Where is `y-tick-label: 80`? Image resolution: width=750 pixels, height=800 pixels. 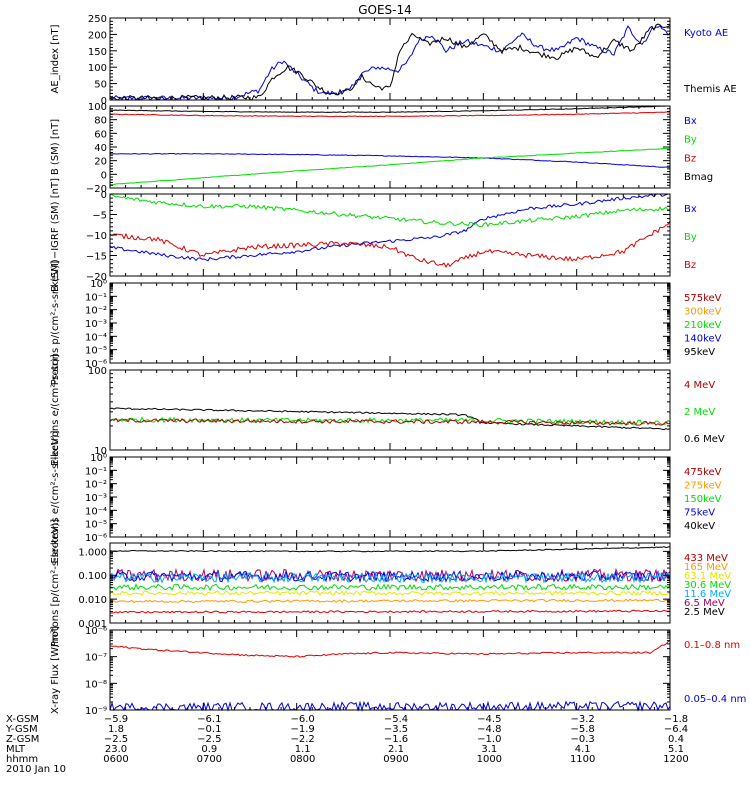
y-tick-label: 80 is located at coordinates (100, 121).